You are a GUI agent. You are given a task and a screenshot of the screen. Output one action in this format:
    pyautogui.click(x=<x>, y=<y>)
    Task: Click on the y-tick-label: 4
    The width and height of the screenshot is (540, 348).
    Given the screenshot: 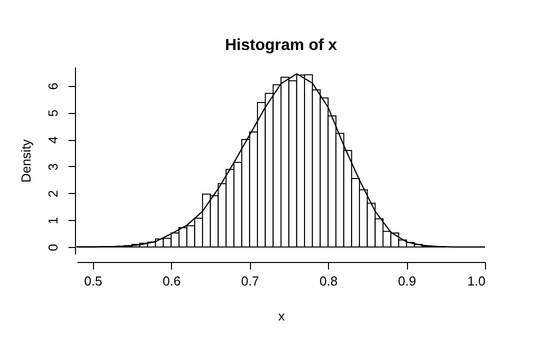 What is the action you would take?
    pyautogui.click(x=53, y=140)
    